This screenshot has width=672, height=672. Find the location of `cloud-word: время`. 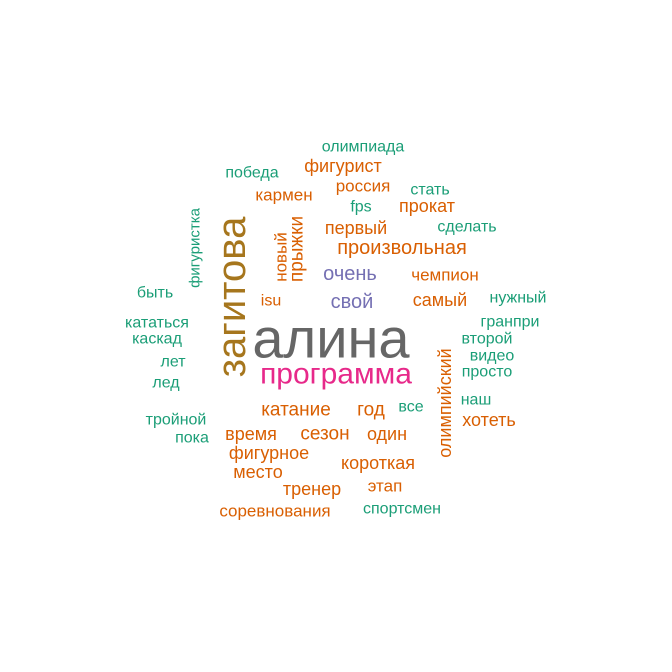

cloud-word: время is located at coordinates (251, 434).